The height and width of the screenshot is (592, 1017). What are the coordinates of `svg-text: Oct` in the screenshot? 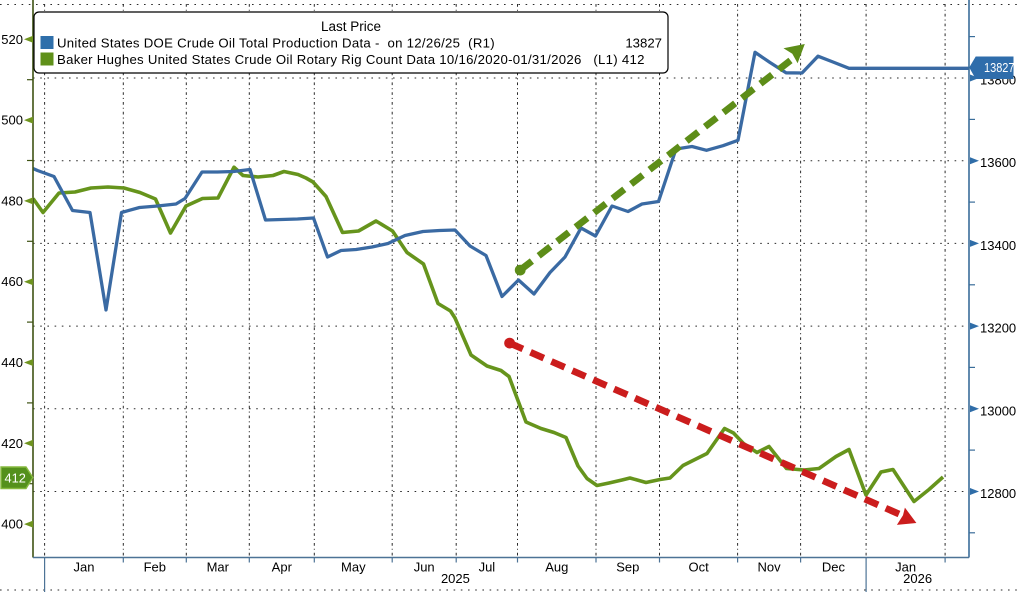 It's located at (698, 567).